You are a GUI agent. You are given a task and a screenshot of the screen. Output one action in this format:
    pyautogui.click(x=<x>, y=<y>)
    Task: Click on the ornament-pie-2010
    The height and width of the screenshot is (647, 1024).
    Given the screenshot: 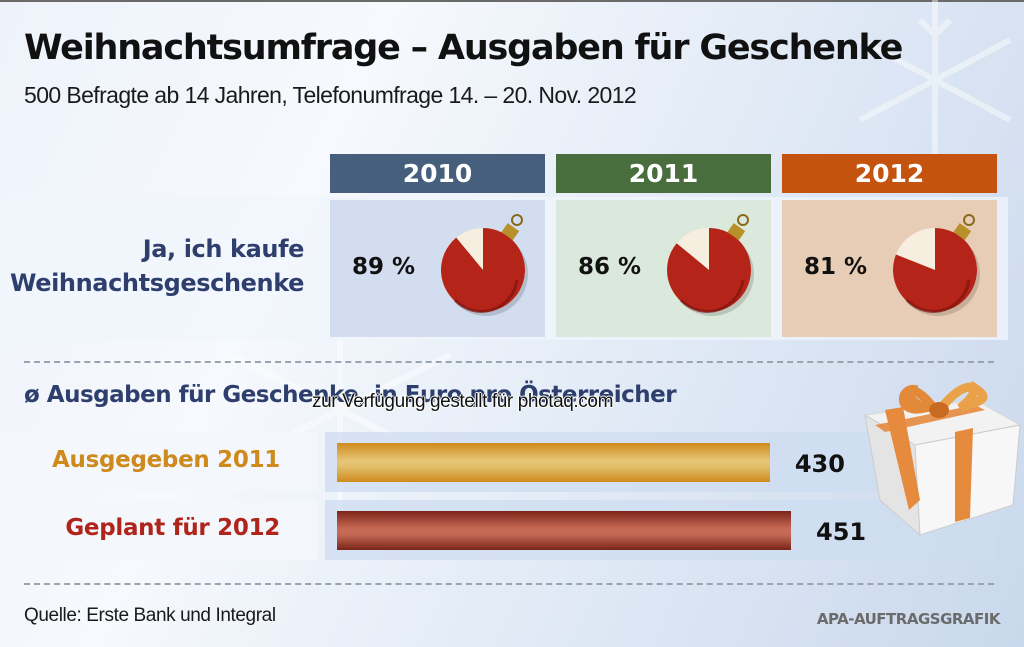 What is the action you would take?
    pyautogui.click(x=484, y=265)
    